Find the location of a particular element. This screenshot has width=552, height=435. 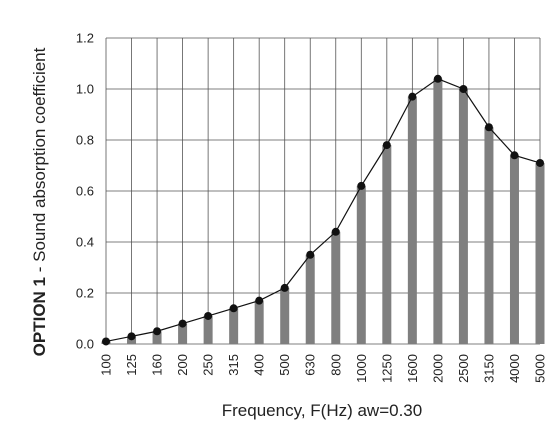

x-tick-label: 200 is located at coordinates (182, 365).